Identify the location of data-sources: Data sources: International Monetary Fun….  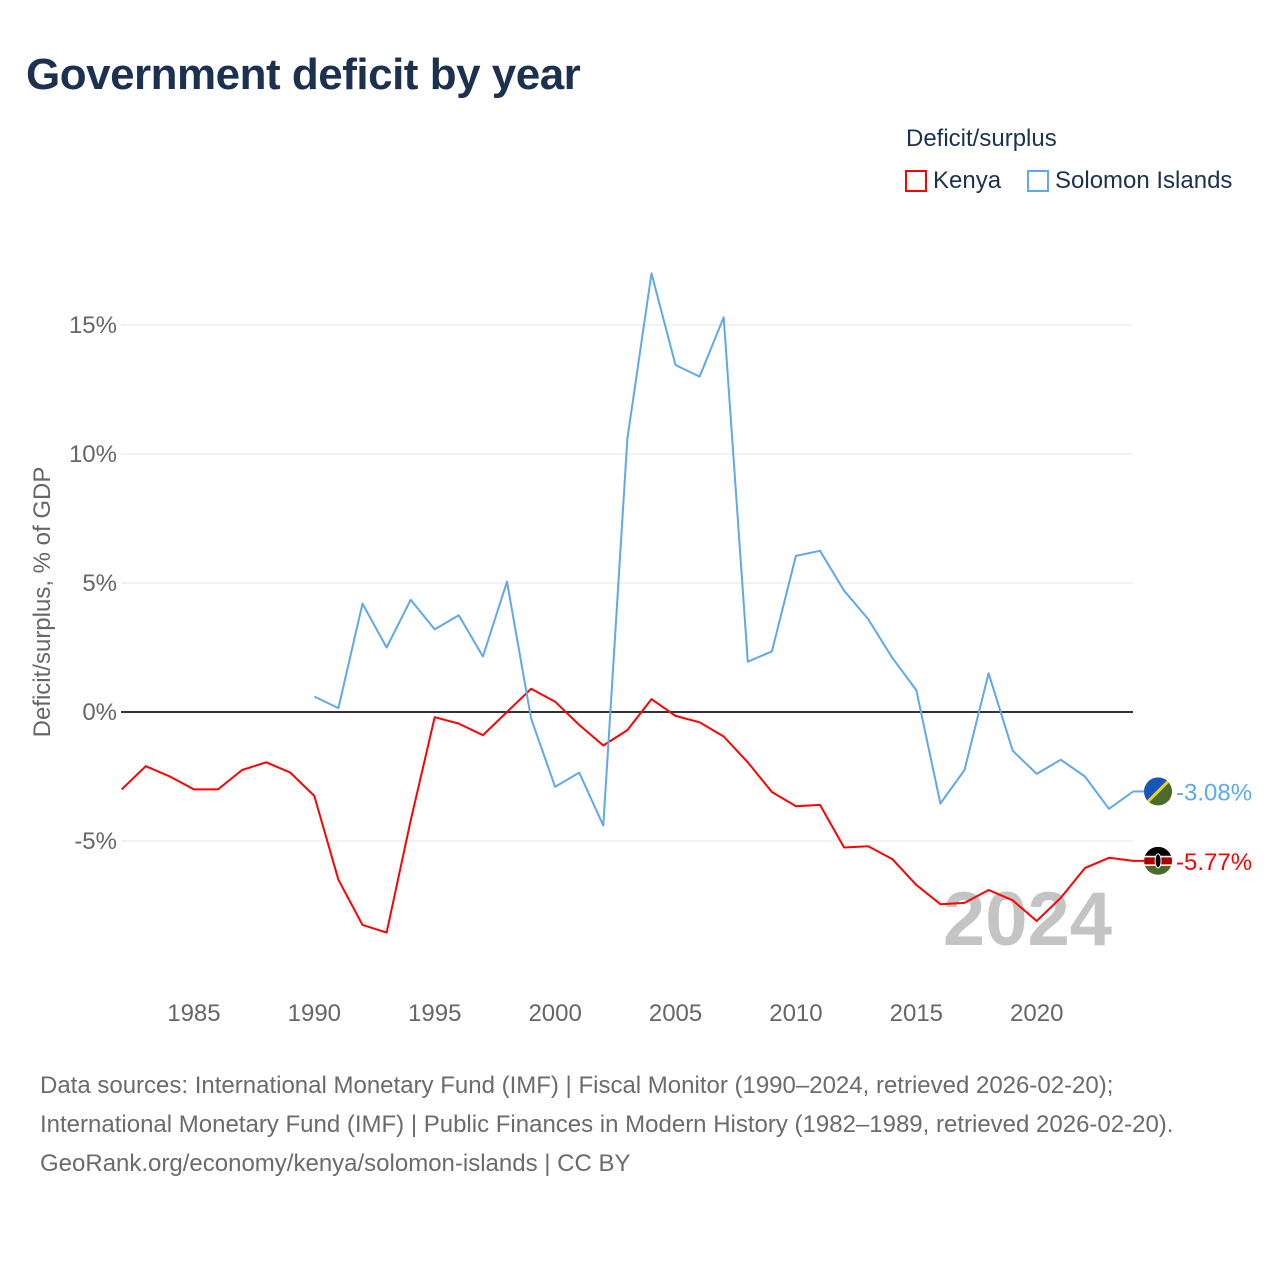
(607, 1105).